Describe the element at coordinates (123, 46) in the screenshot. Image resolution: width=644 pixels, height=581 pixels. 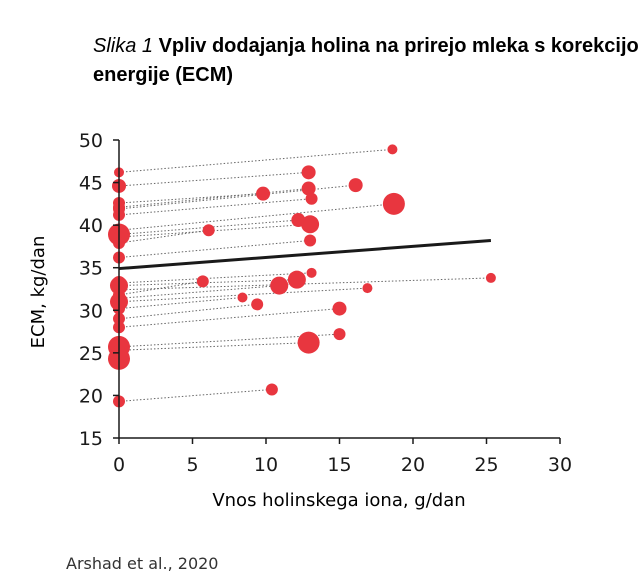
I see `caption-label: Slika 1` at that location.